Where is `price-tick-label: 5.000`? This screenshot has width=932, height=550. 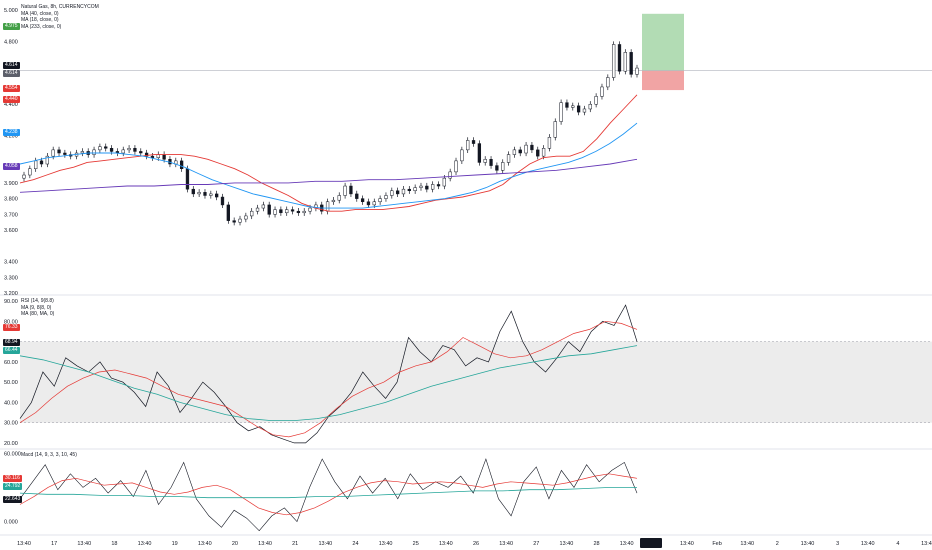 price-tick-label: 5.000 is located at coordinates (11, 11).